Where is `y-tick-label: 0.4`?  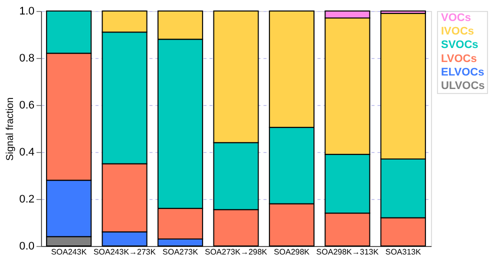
y-tick-label: 0.4 is located at coordinates (26, 152).